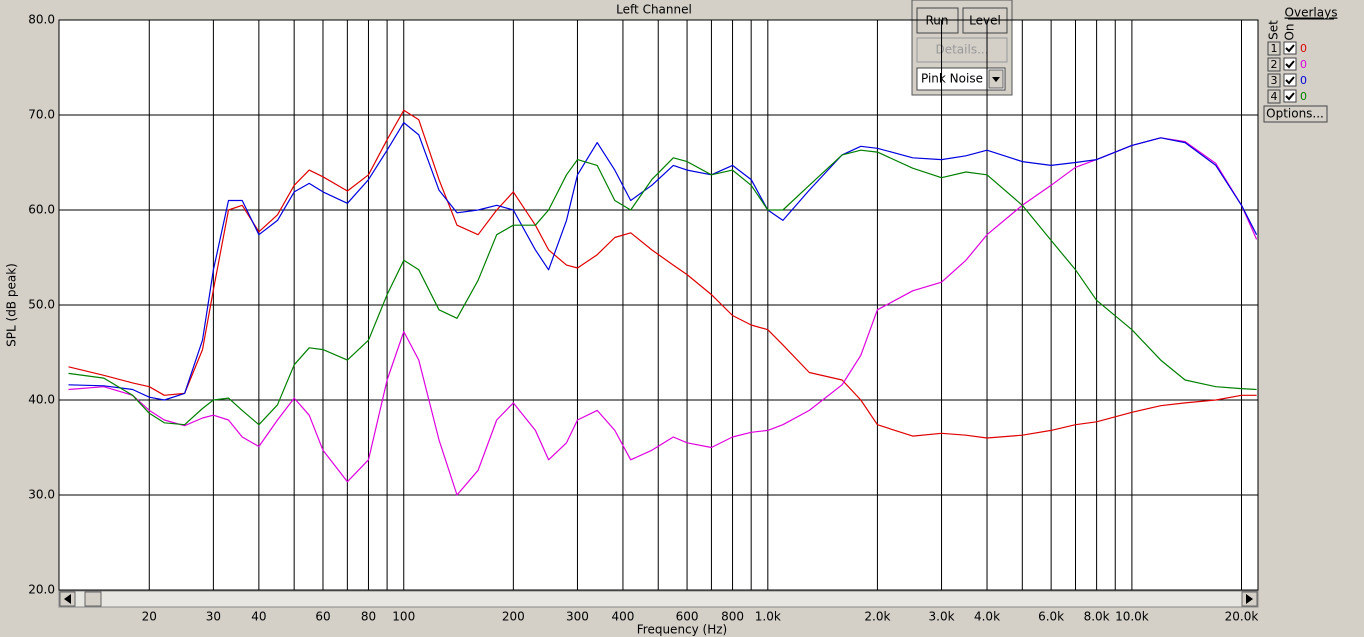  I want to click on scroll-track, so click(658, 599).